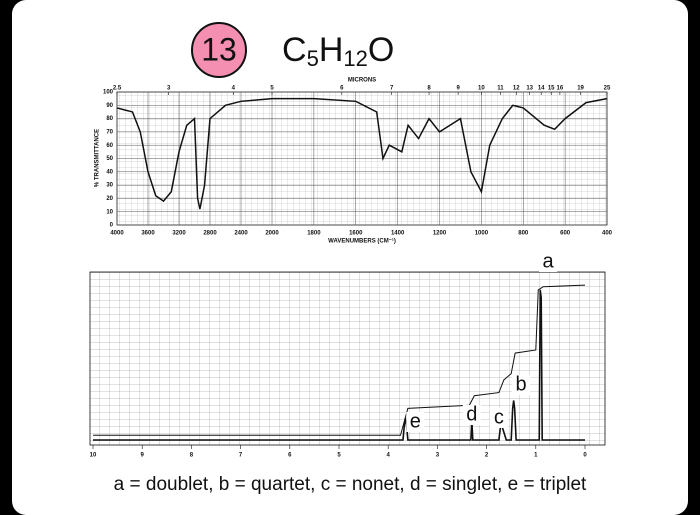  I want to click on x-tick-label: 4000, so click(117, 234).